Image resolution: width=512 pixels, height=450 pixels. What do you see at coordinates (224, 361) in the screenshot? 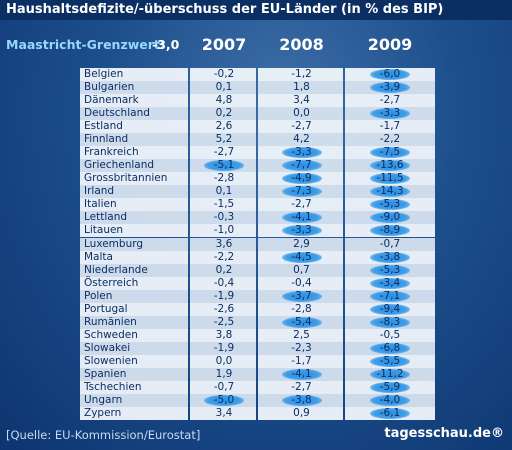
I see `value-cell: 0,0` at bounding box center [224, 361].